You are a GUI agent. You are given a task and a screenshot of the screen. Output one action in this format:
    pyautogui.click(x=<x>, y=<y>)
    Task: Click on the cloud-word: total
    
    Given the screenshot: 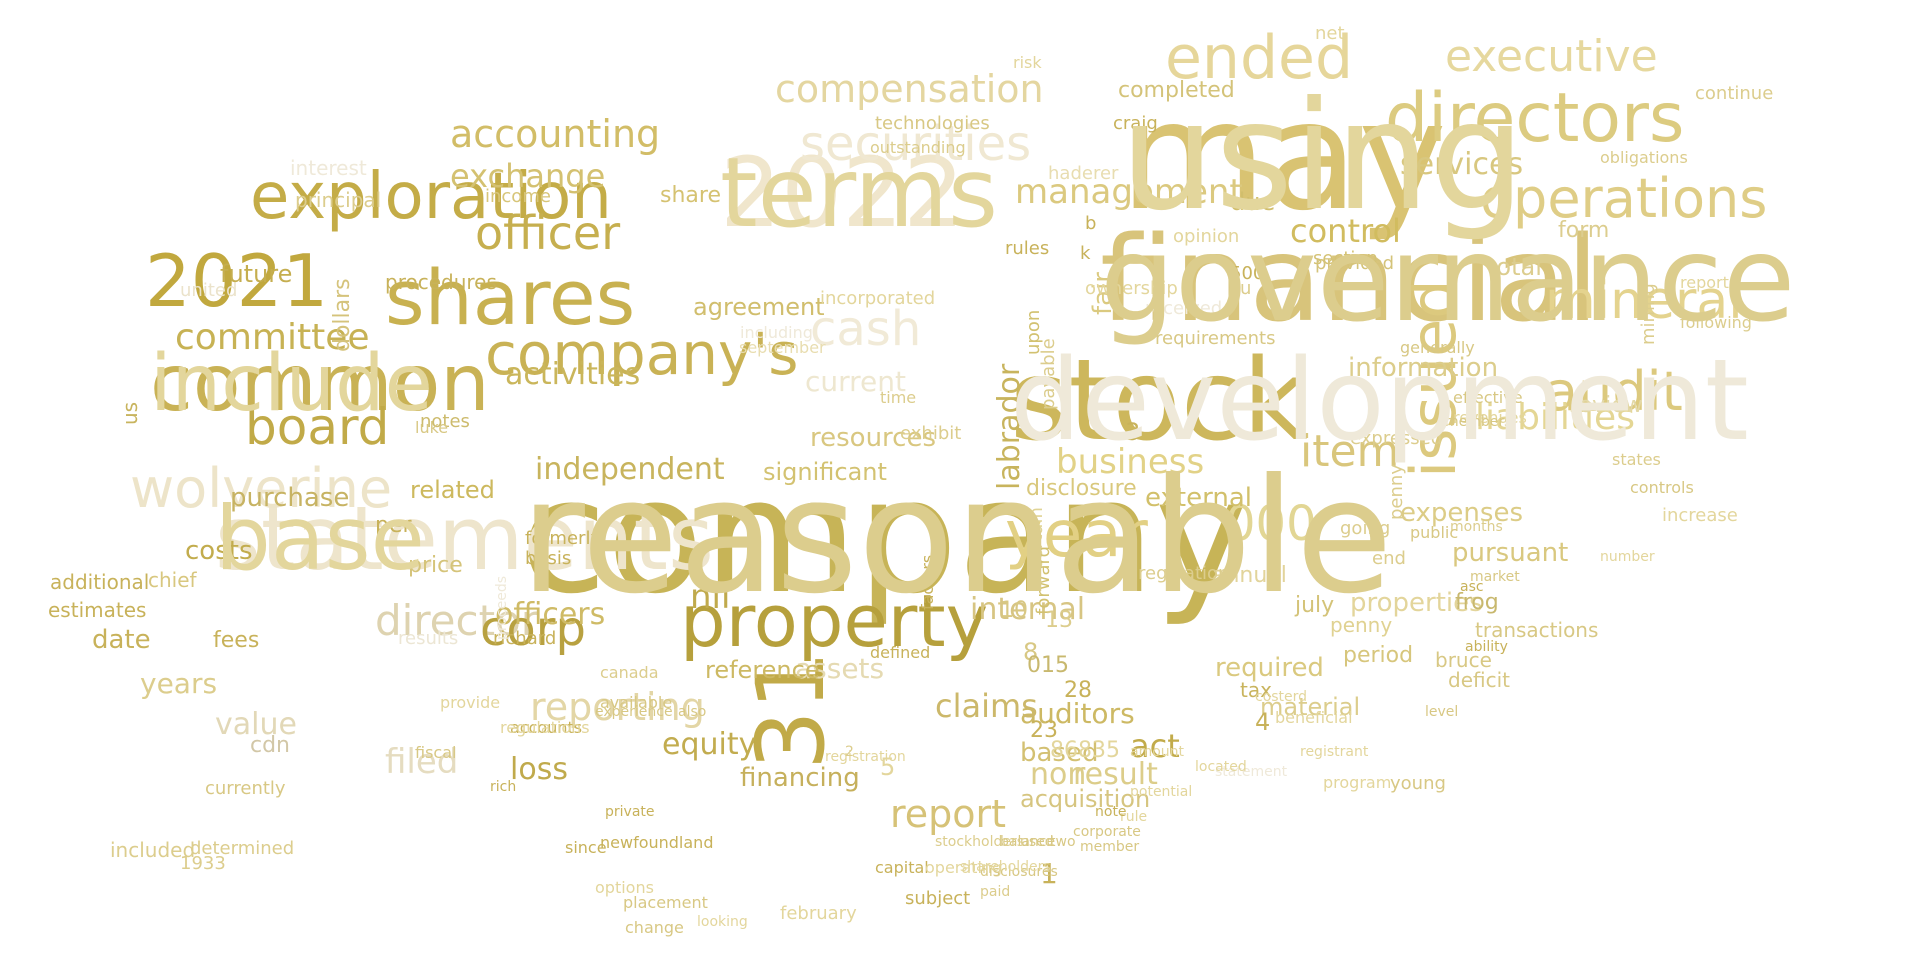 What is the action you would take?
    pyautogui.click(x=1514, y=267)
    